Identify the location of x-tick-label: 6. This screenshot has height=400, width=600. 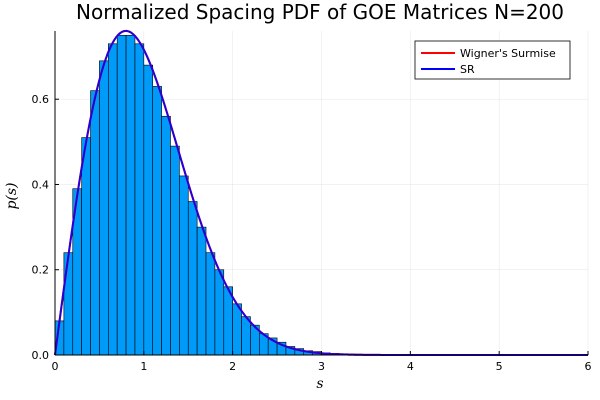
(588, 366).